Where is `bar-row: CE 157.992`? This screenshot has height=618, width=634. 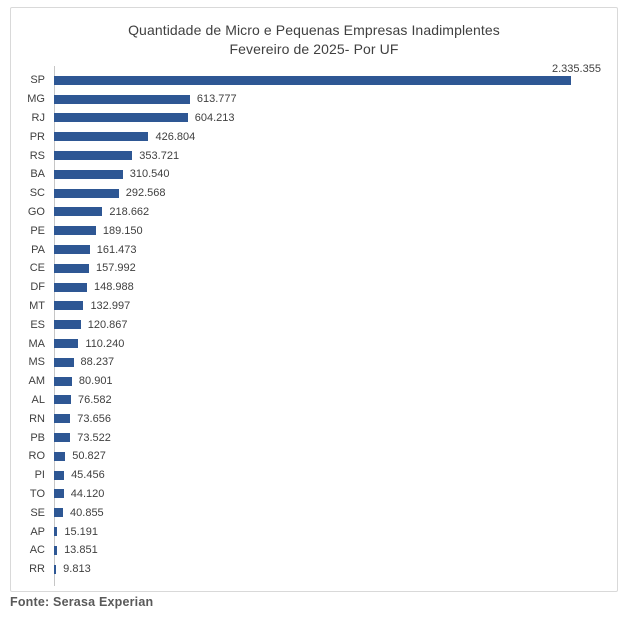
bar-row: CE 157.992 is located at coordinates (309, 268).